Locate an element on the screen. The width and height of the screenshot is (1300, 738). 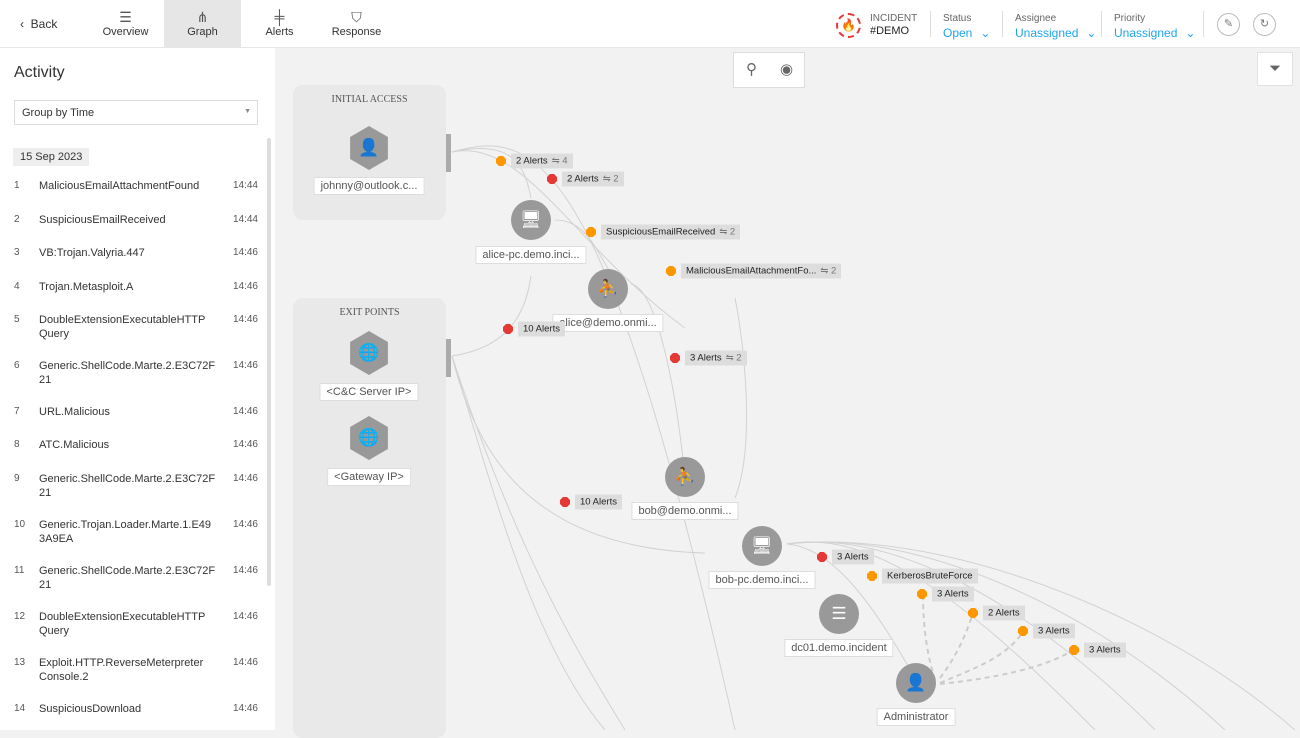
list-item: 8 ATC.Malicious 14:46 is located at coordinates (139, 445).